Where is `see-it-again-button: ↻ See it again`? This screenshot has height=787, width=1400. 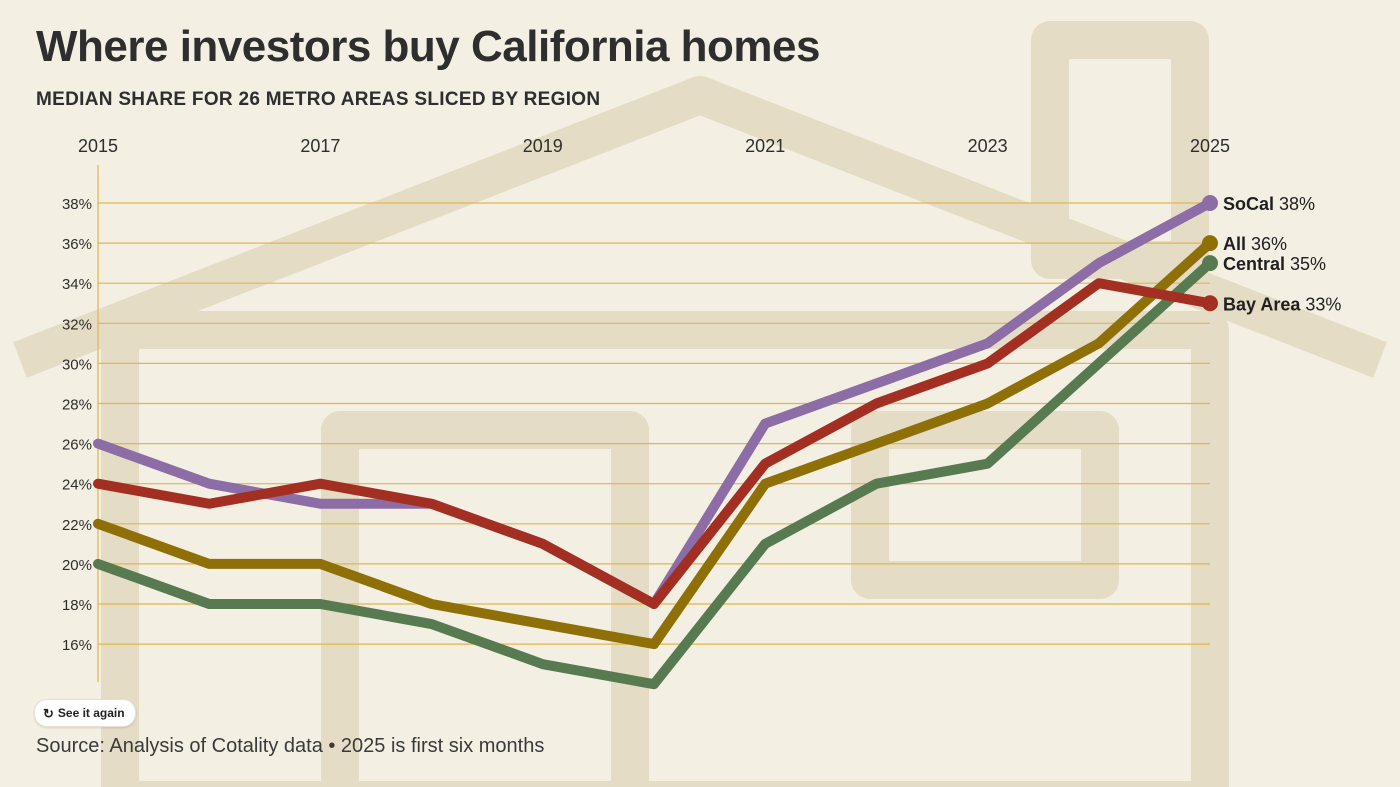
see-it-again-button: ↻ See it again is located at coordinates (85, 713).